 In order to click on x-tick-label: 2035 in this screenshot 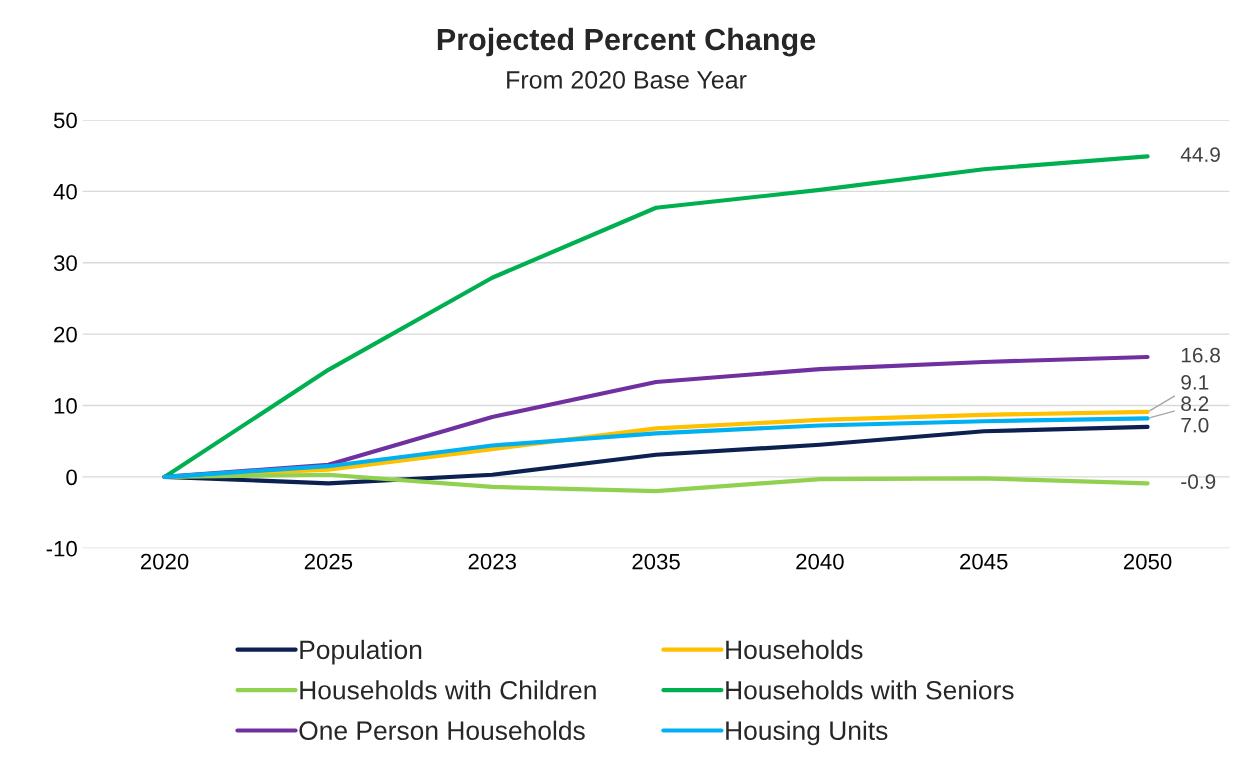, I will do `click(656, 561)`.